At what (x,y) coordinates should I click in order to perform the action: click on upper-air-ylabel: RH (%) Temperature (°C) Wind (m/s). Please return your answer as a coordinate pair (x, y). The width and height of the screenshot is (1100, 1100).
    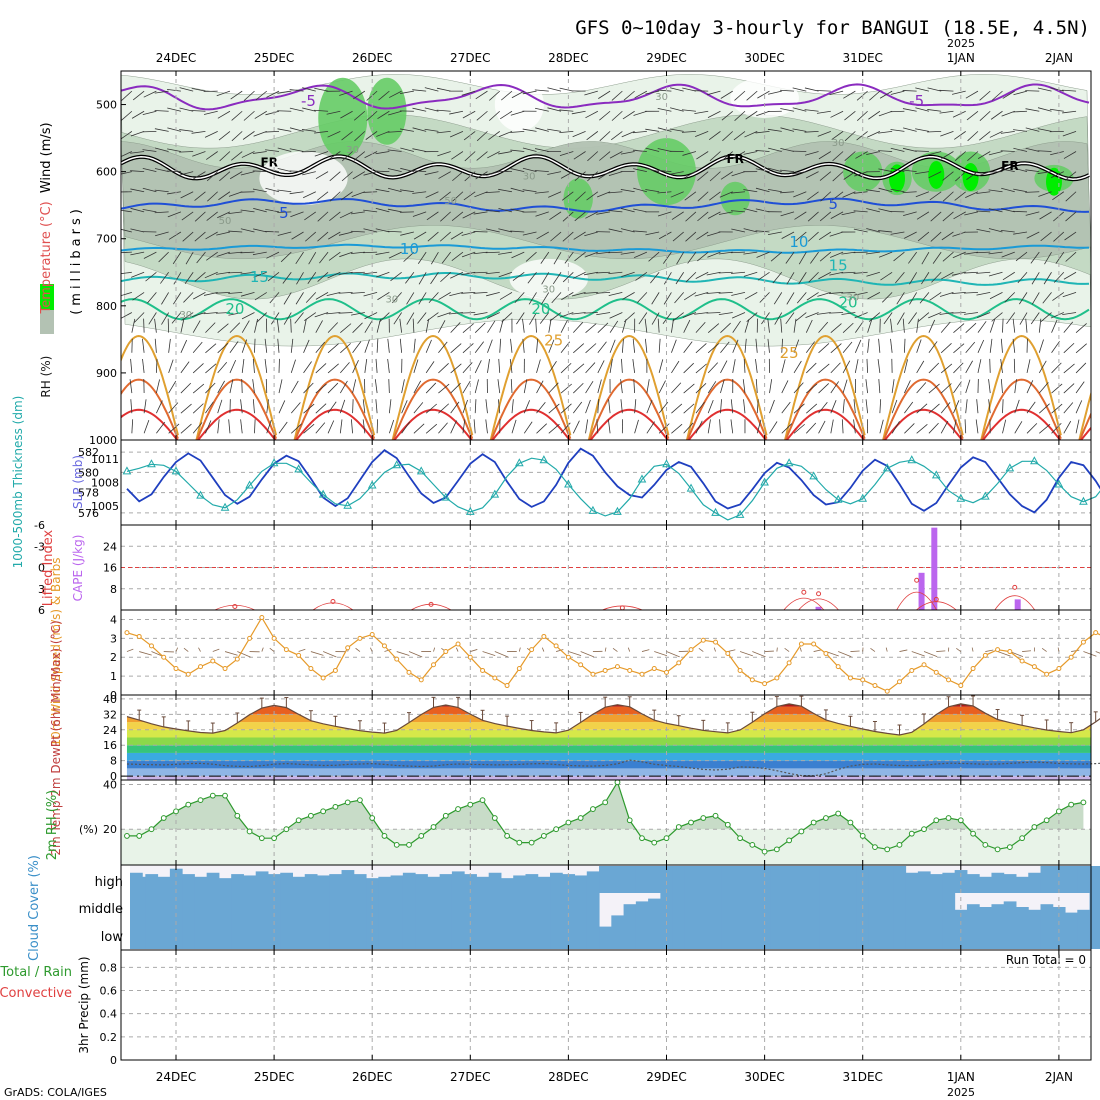
    Looking at the image, I should click on (46, 259).